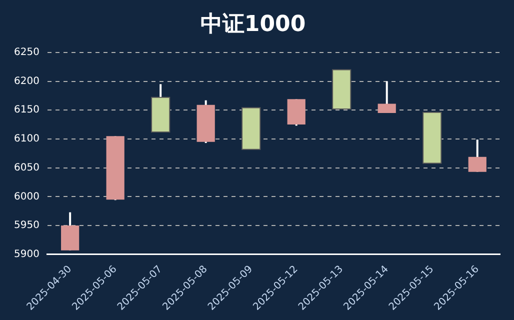 Image resolution: width=514 pixels, height=320 pixels. Describe the element at coordinates (27, 52) in the screenshot. I see `y-tick-label: 6250` at that location.